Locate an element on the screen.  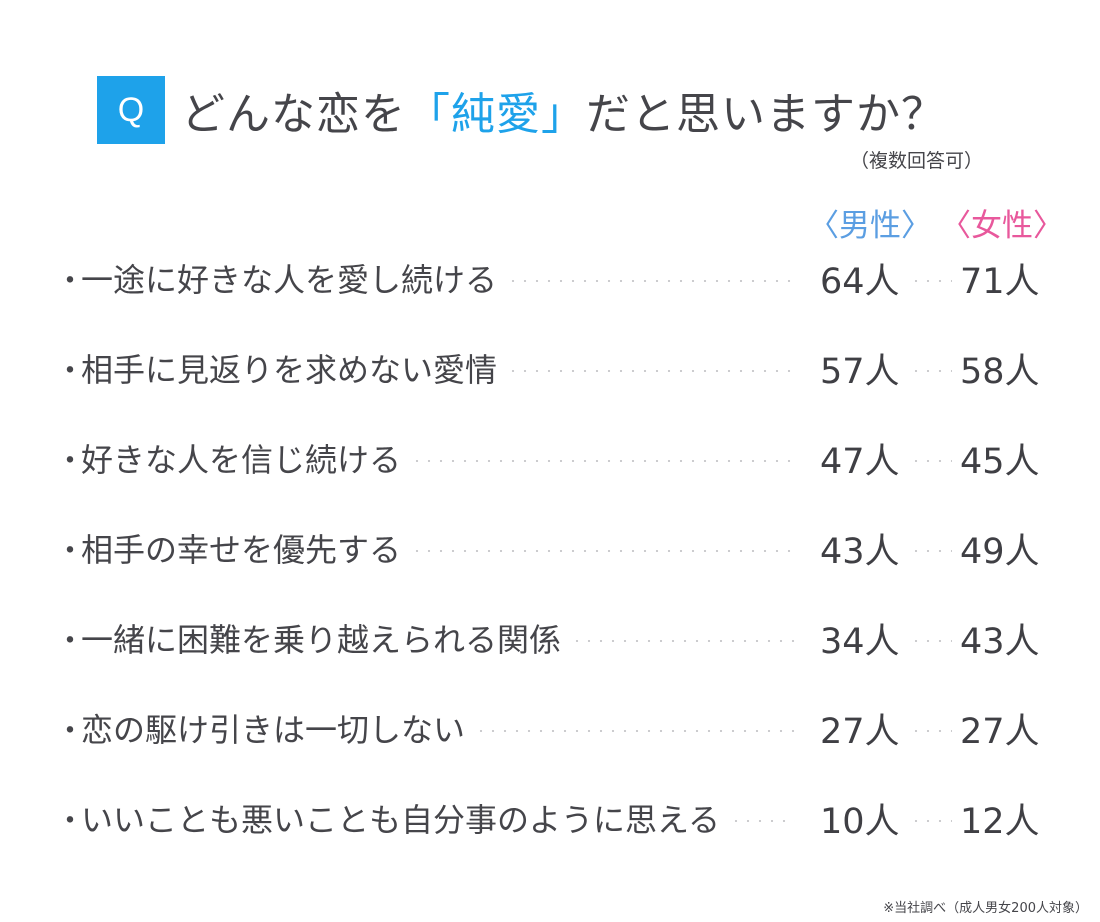
row-label: 一緒に困難を乗り越えられる関係 is located at coordinates (321, 640).